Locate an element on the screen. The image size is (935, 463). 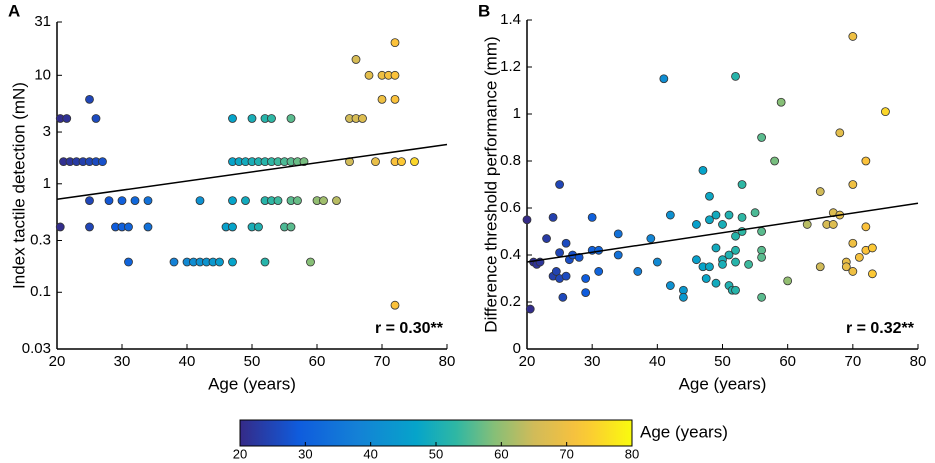
colorbar-tick-label: 20 is located at coordinates (240, 453).